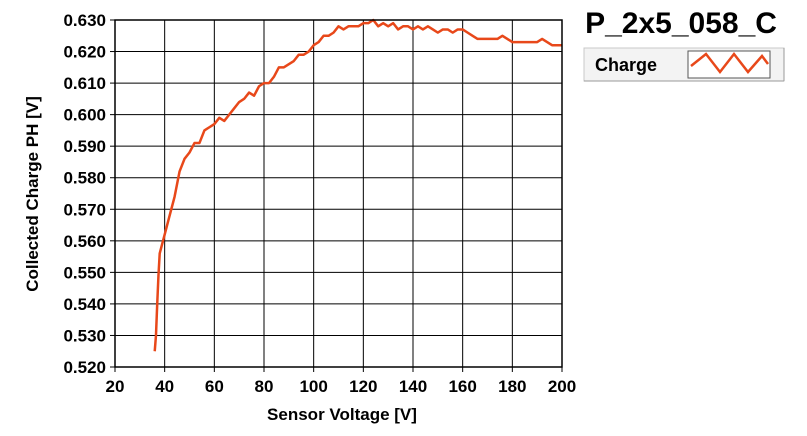 This screenshot has height=436, width=807. Describe the element at coordinates (684, 64) in the screenshot. I see `legend: Charge` at that location.